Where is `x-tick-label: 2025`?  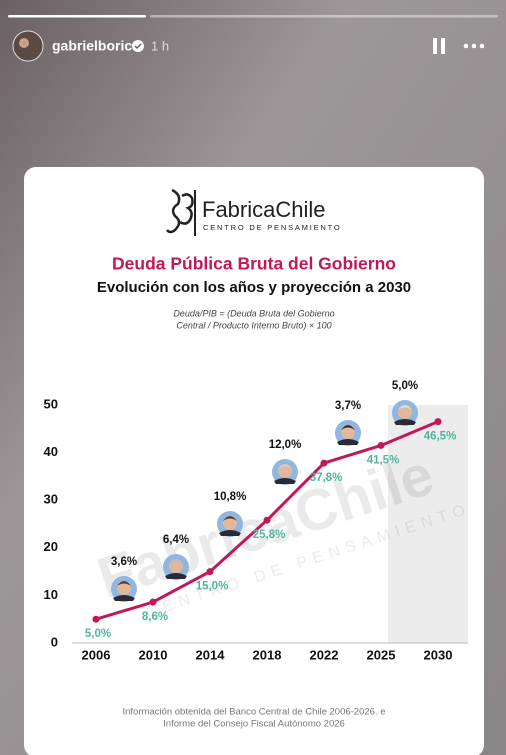 x-tick-label: 2025 is located at coordinates (381, 654).